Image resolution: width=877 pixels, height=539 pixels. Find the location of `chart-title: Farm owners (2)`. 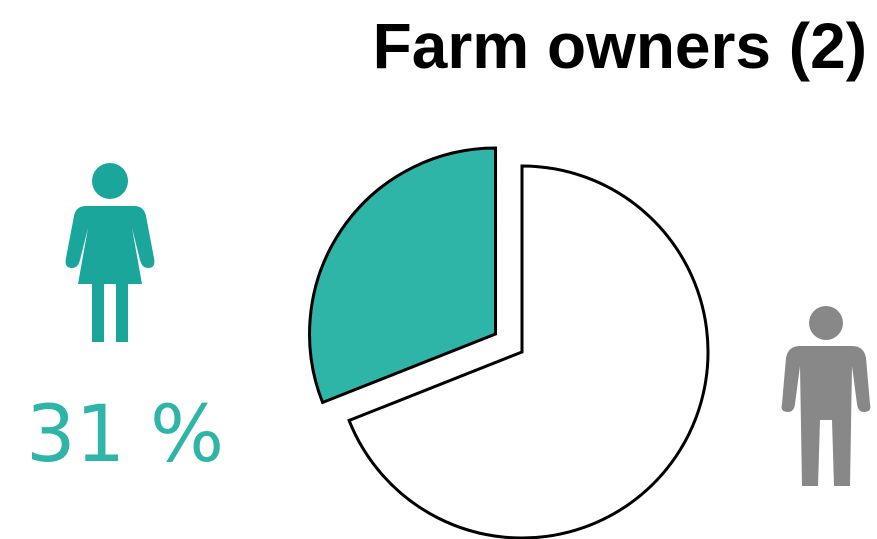

chart-title: Farm owners (2) is located at coordinates (619, 46).